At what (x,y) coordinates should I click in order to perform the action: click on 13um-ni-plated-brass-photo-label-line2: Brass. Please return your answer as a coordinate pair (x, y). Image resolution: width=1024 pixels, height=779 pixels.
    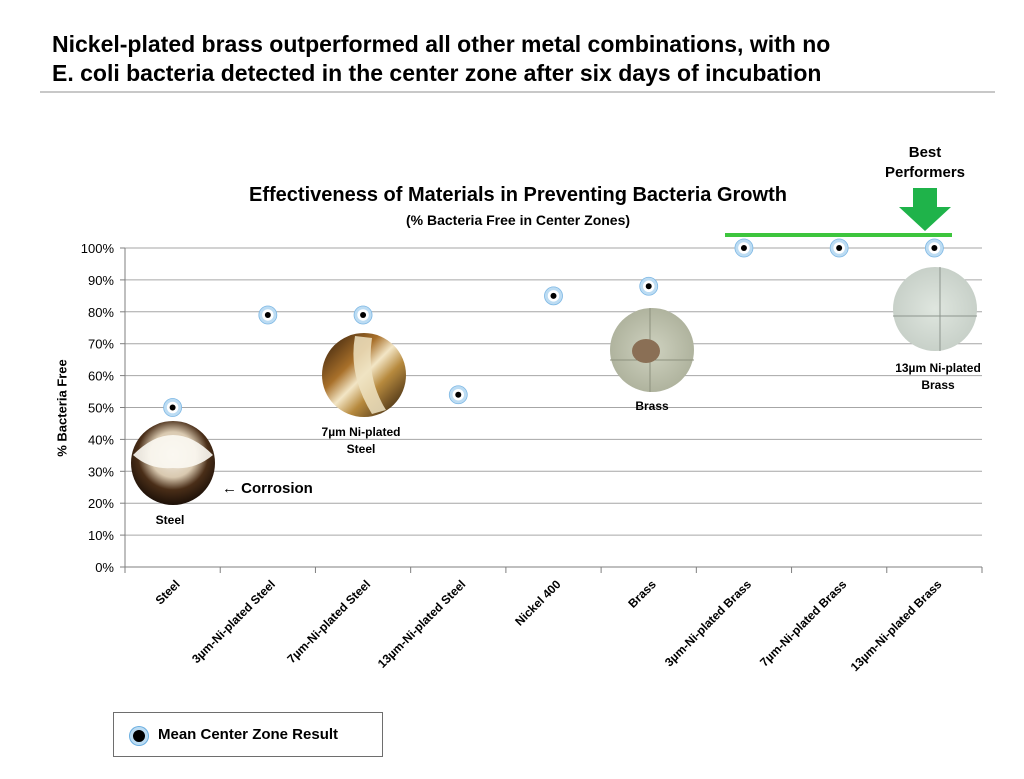
    Looking at the image, I should click on (938, 385).